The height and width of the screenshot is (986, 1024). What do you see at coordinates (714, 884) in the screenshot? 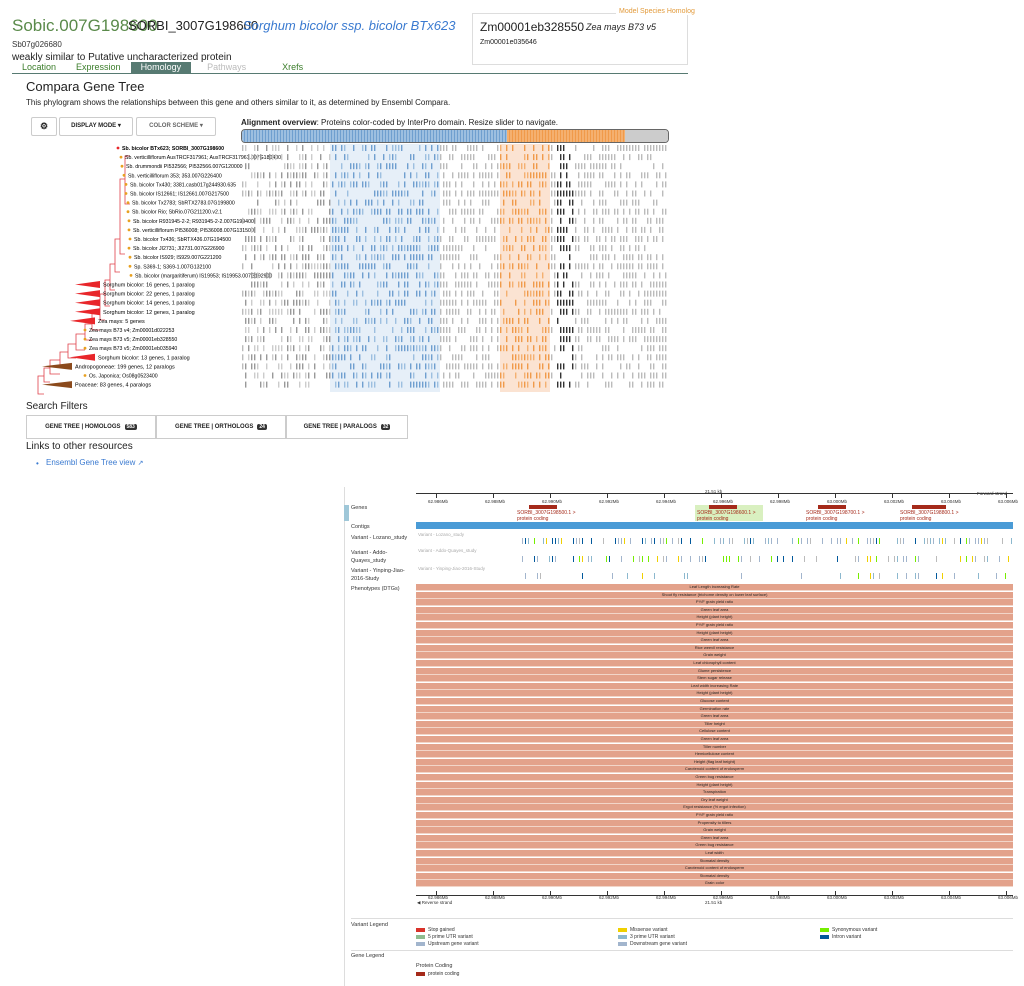
I see `phenotype-bar: Grain color` at bounding box center [714, 884].